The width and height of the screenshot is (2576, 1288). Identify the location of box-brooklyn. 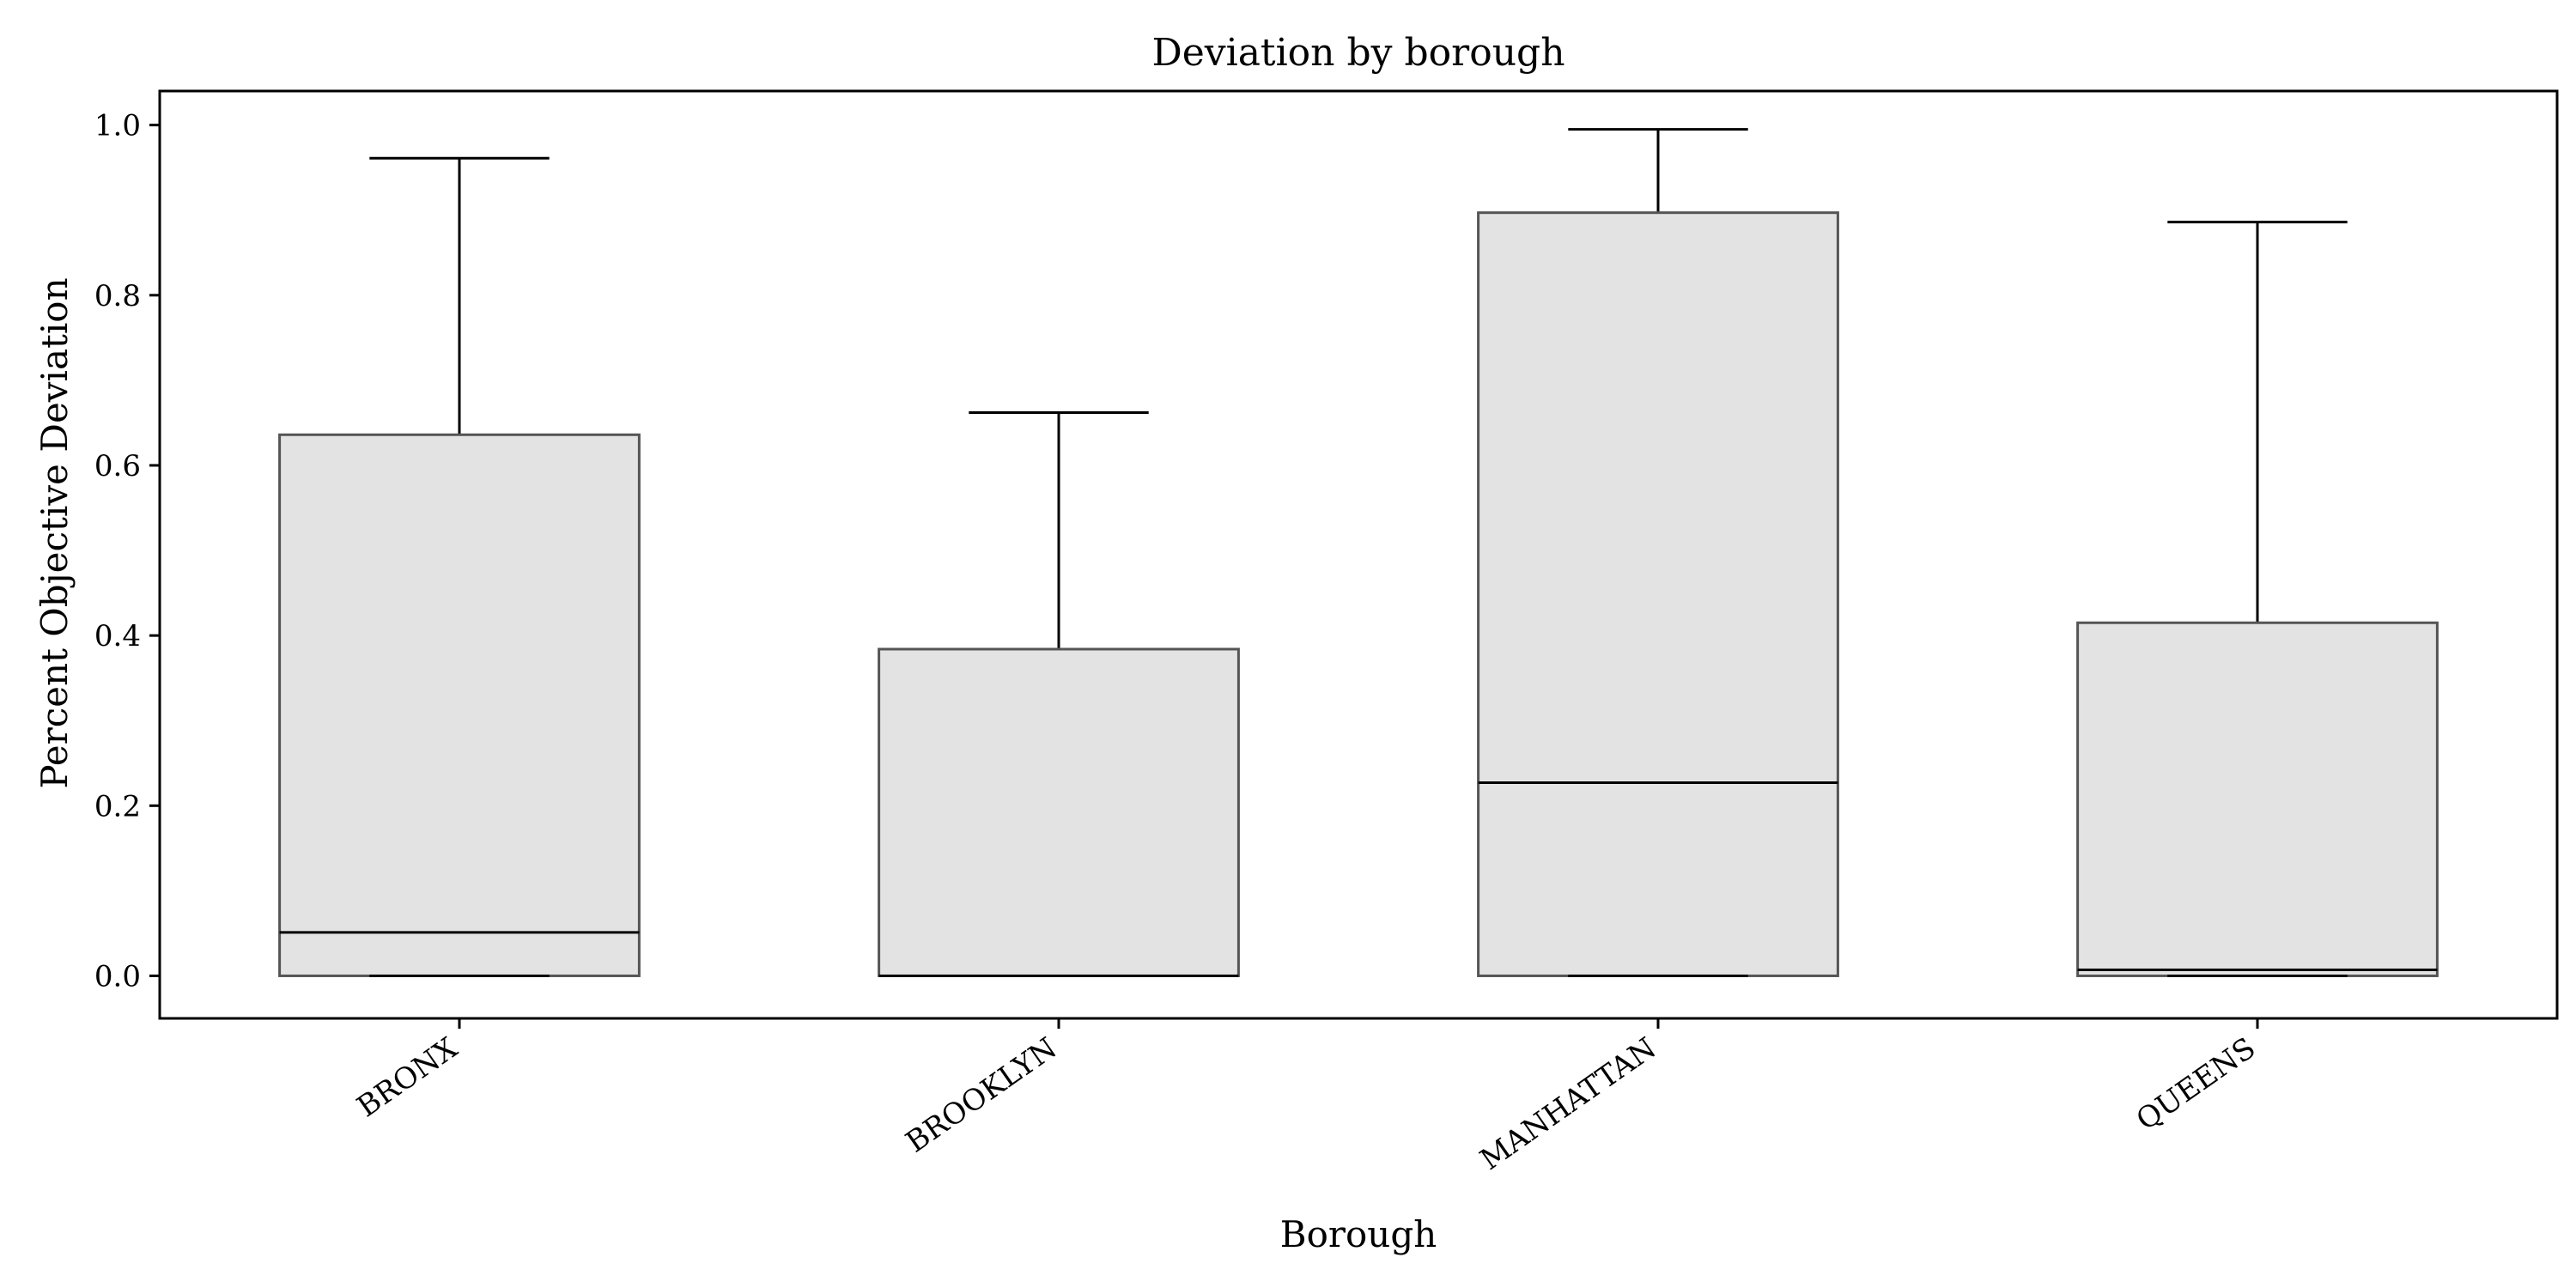
(1059, 694).